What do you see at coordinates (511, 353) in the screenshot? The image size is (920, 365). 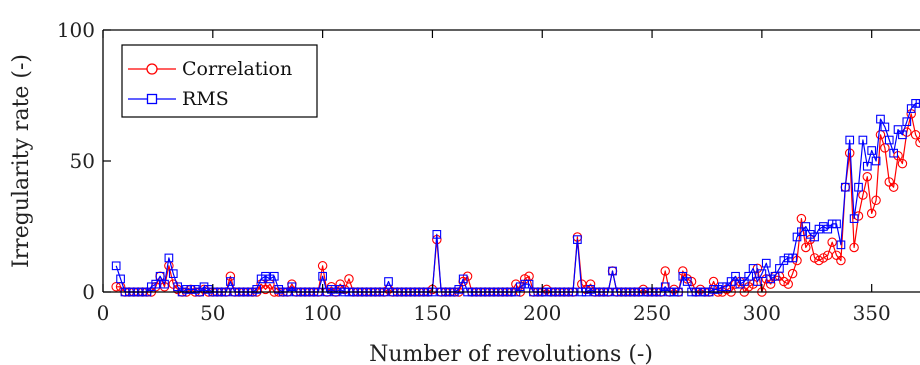 I see `x-axis-title: Number of revolutions (-)` at bounding box center [511, 353].